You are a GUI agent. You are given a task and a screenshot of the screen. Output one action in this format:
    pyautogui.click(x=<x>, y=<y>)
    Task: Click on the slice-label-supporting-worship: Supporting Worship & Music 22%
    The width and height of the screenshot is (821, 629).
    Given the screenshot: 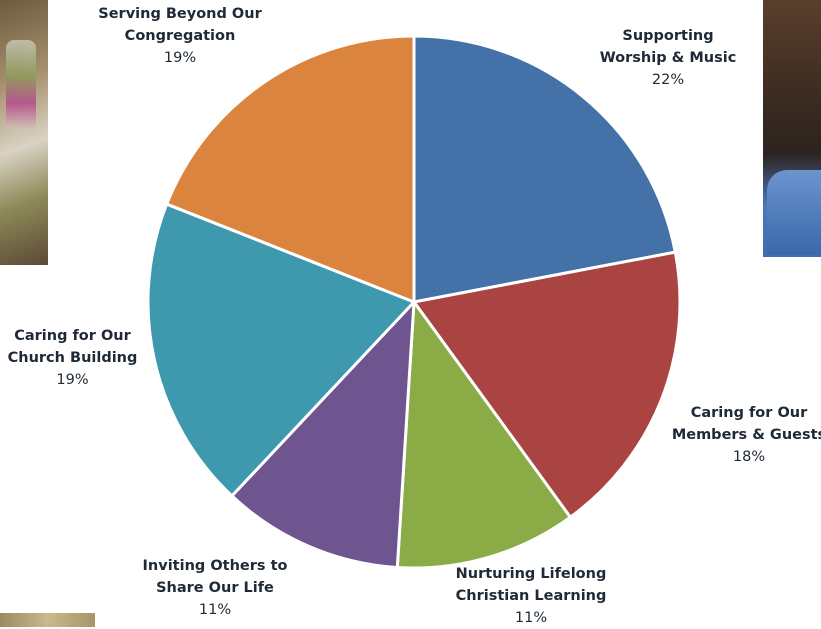 What is the action you would take?
    pyautogui.click(x=668, y=58)
    